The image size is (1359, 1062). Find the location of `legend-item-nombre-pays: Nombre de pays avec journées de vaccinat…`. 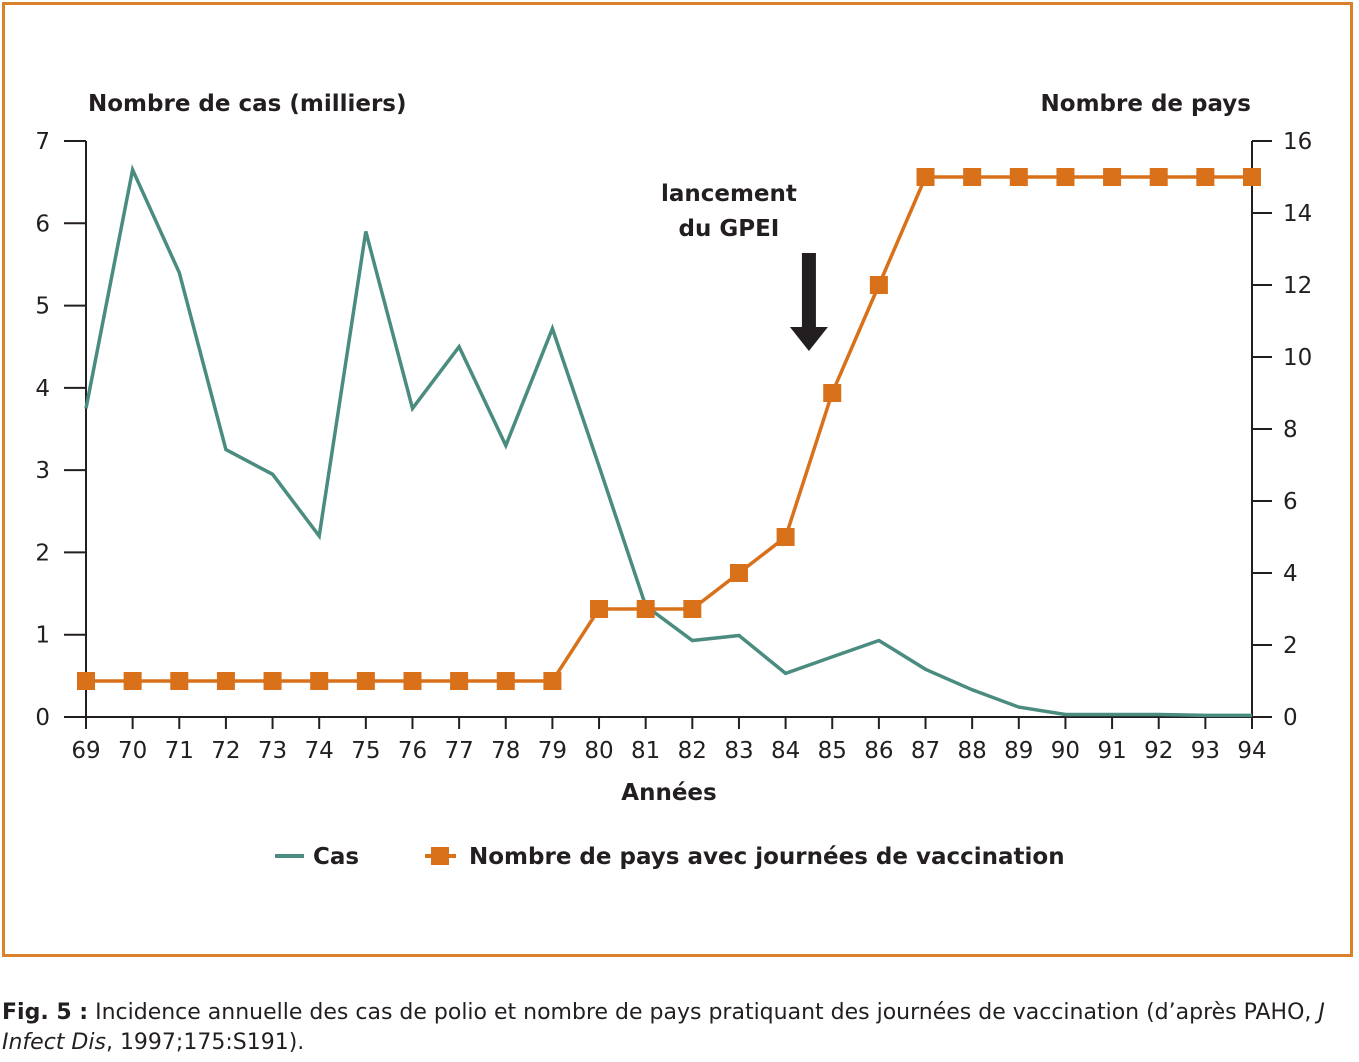

legend-item-nombre-pays: Nombre de pays avec journées de vaccinat… is located at coordinates (745, 857).